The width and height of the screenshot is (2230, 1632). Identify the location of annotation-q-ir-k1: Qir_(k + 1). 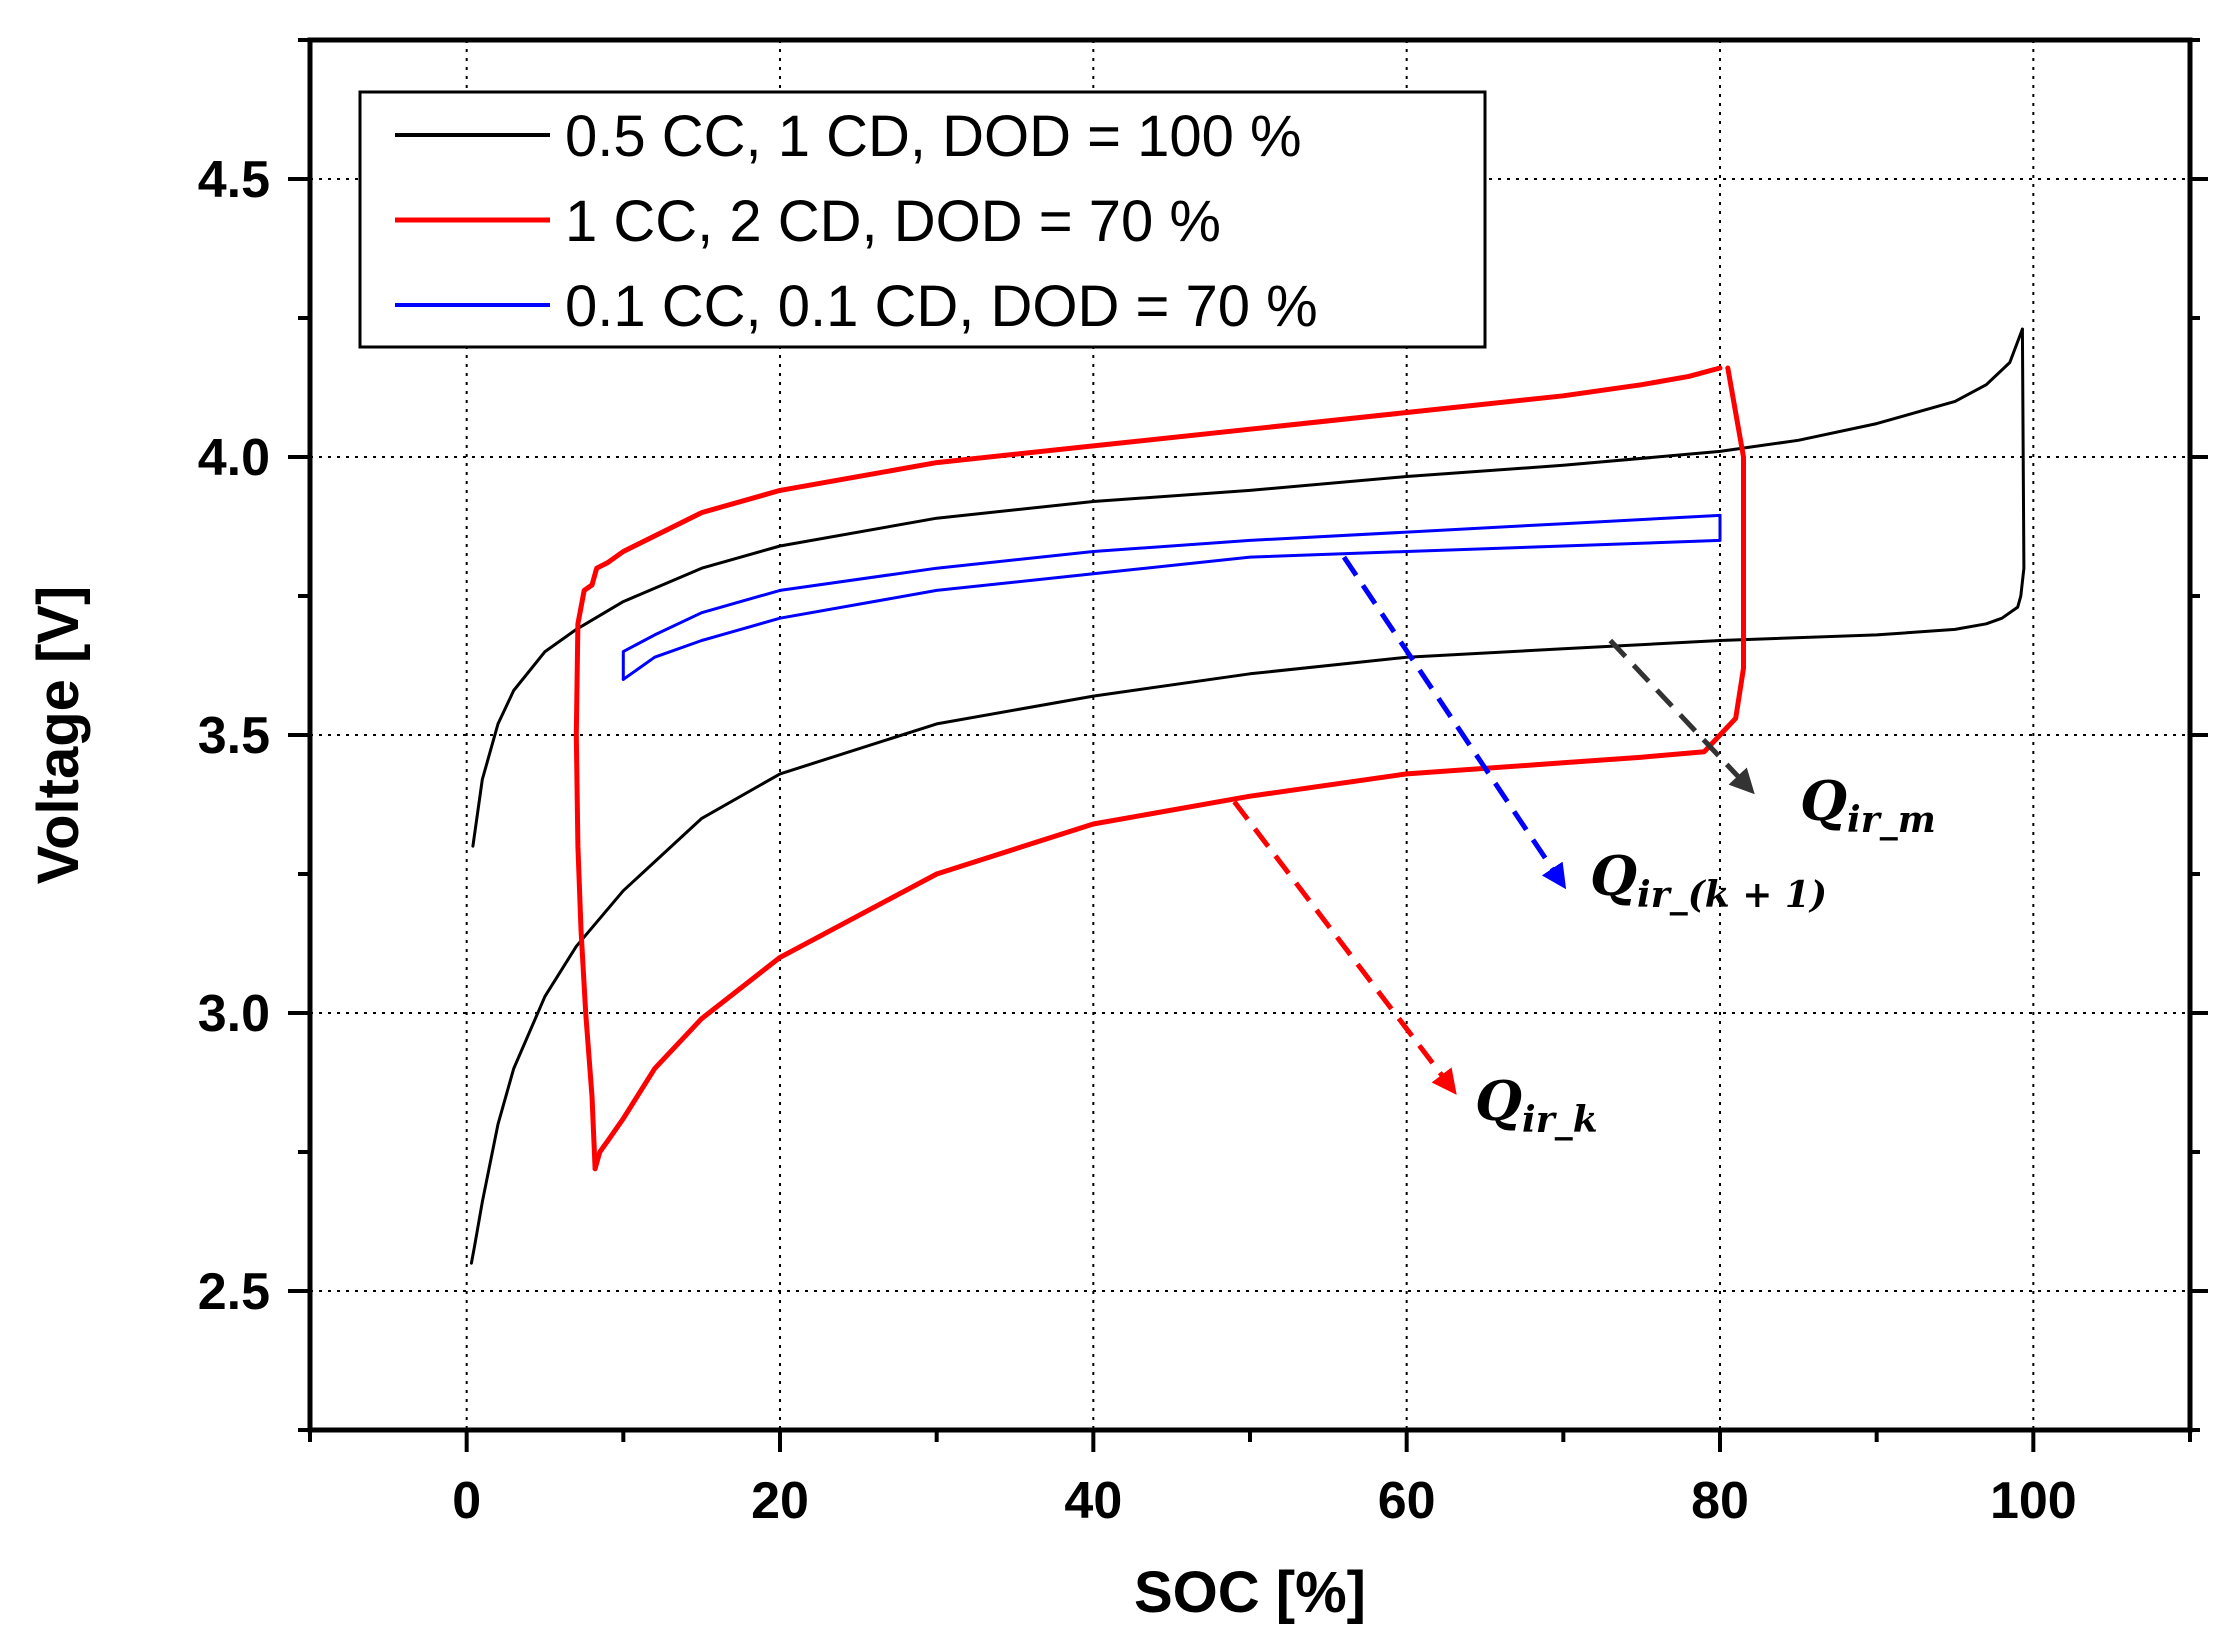
(1708, 880).